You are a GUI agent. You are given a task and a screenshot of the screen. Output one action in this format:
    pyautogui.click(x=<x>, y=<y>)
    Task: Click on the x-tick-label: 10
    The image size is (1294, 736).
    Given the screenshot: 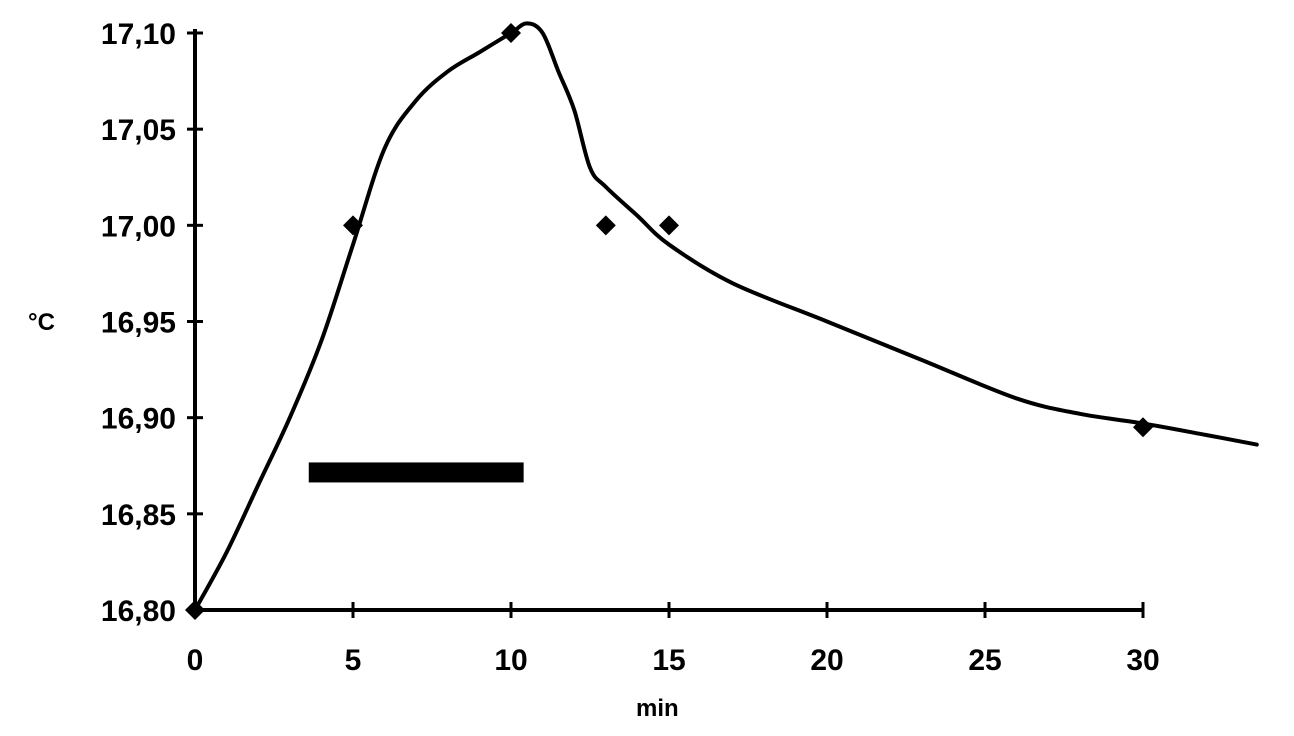 What is the action you would take?
    pyautogui.click(x=510, y=660)
    